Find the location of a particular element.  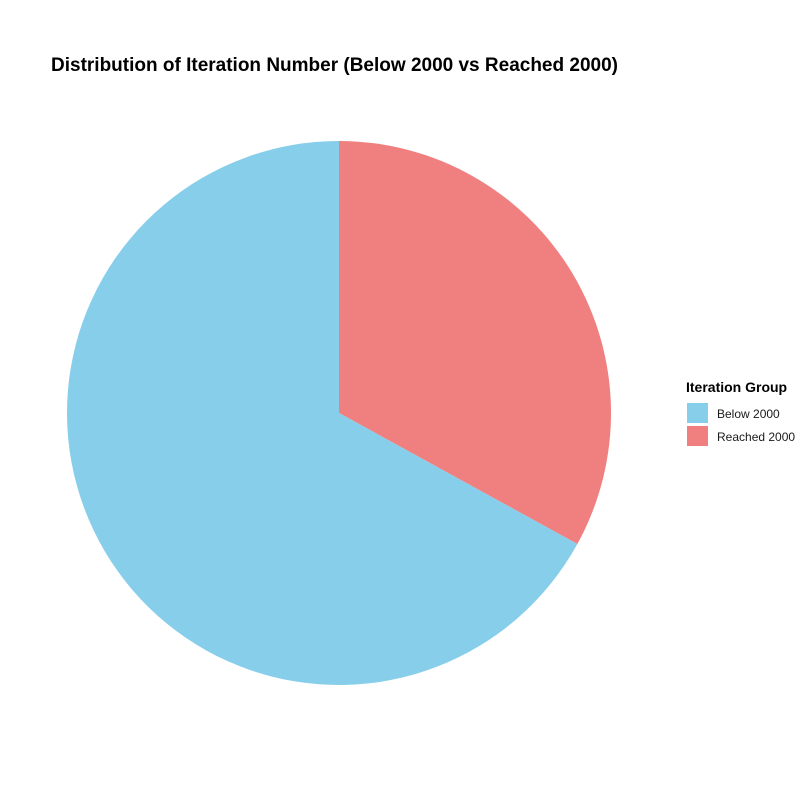

legend: Iteration Group Below 2000 Reached 2000 is located at coordinates (740, 412).